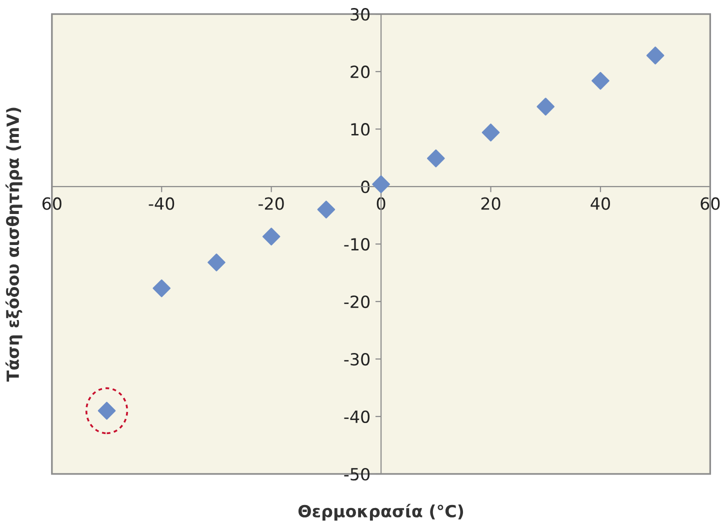 The image size is (721, 522). What do you see at coordinates (357, 244) in the screenshot?
I see `y-tick-label: -10` at bounding box center [357, 244].